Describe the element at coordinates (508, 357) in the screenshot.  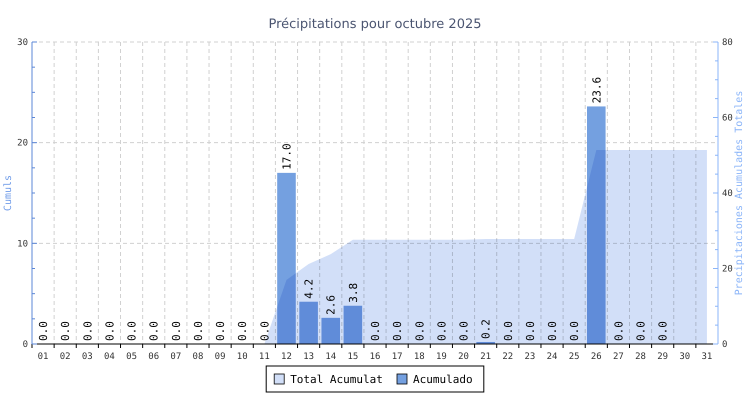
I see `x-tick-label: 22` at that location.